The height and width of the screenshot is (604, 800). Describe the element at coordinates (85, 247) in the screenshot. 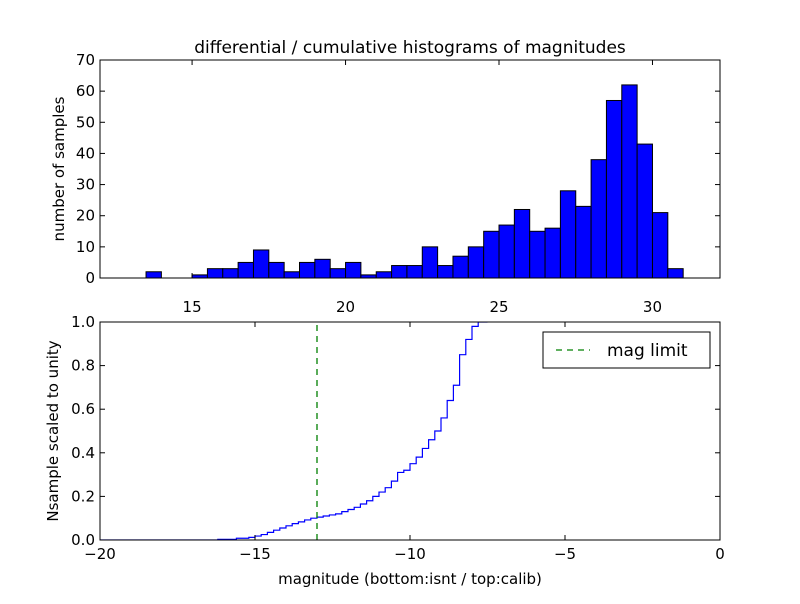

I see `top-y-tick-label: 10` at that location.